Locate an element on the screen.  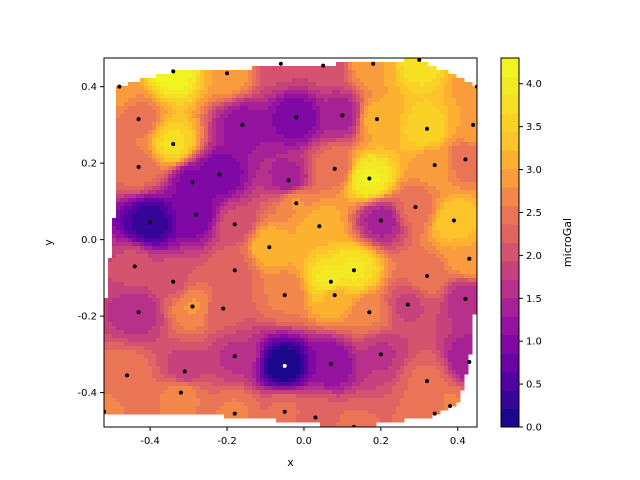
colorbar-tick-label-1: 0.5 is located at coordinates (534, 385).